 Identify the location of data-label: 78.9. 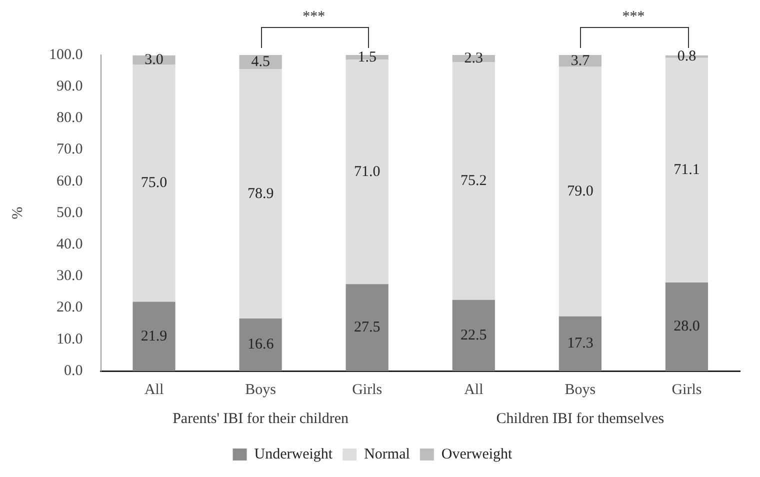
(260, 194).